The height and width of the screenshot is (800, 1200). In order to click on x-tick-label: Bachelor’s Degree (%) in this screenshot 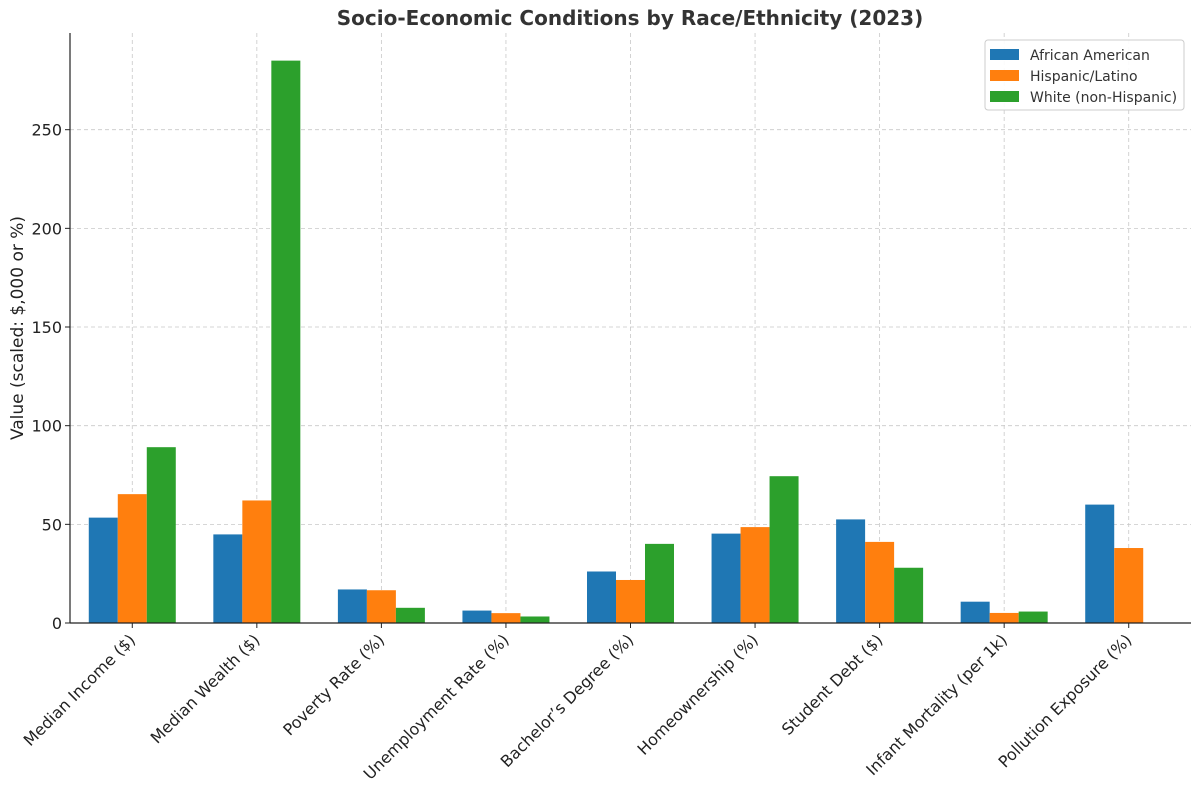, I will do `click(567, 700)`.